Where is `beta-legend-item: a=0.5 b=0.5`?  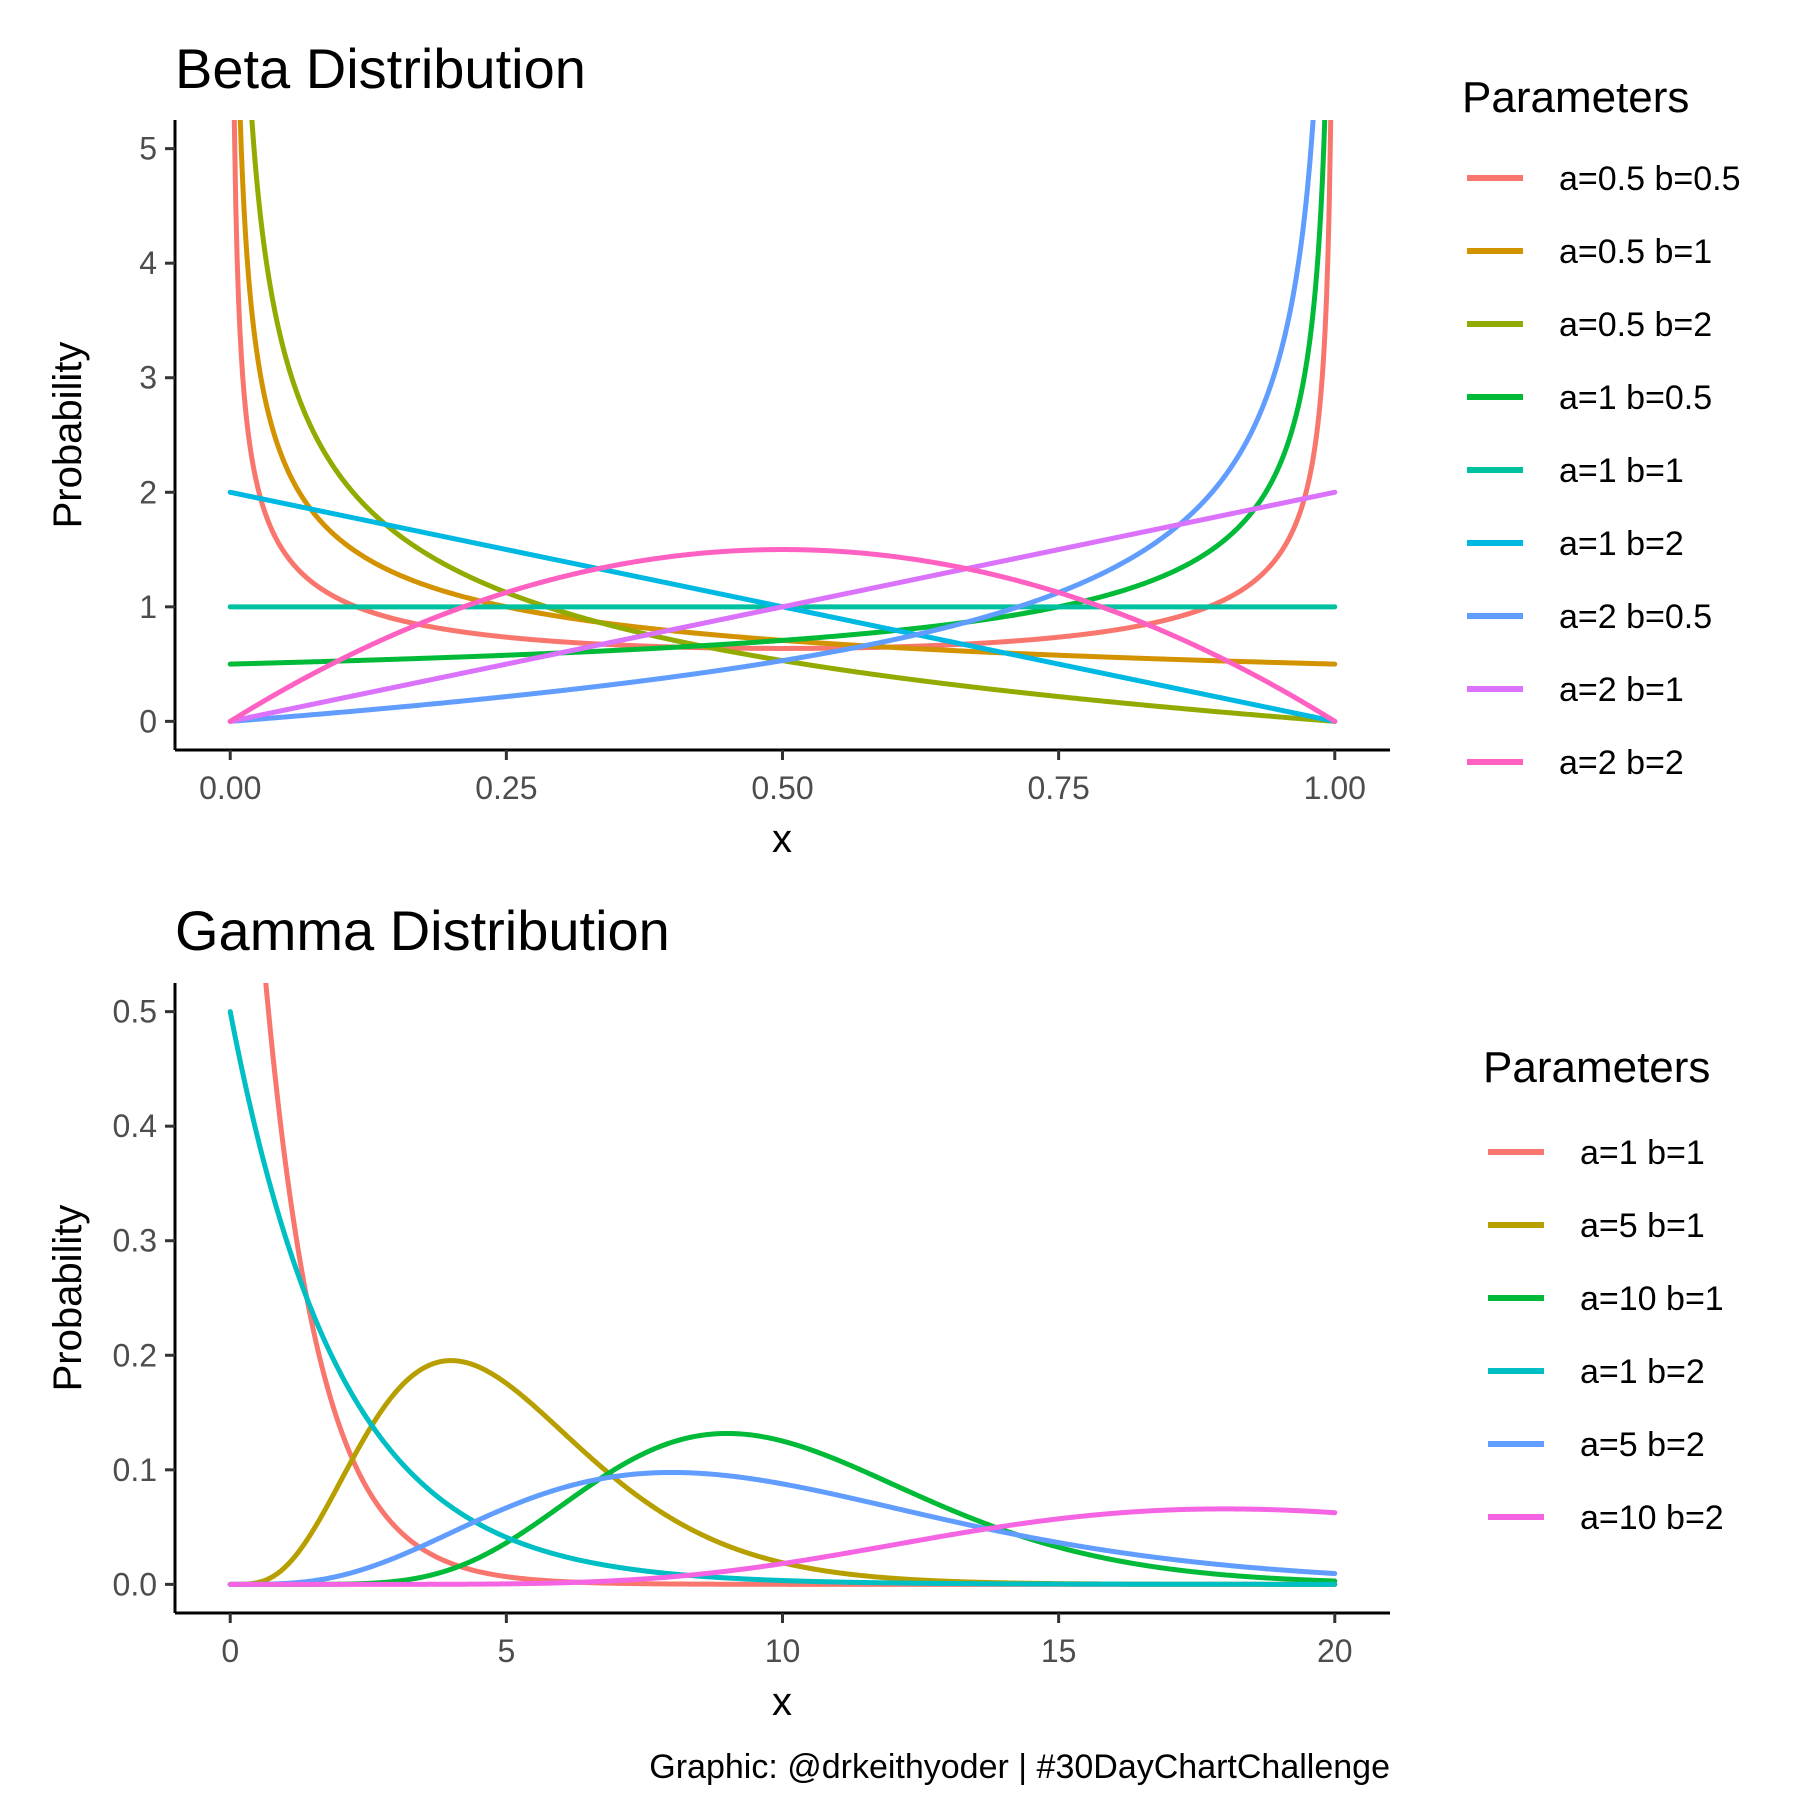
beta-legend-item: a=0.5 b=0.5 is located at coordinates (1604, 179).